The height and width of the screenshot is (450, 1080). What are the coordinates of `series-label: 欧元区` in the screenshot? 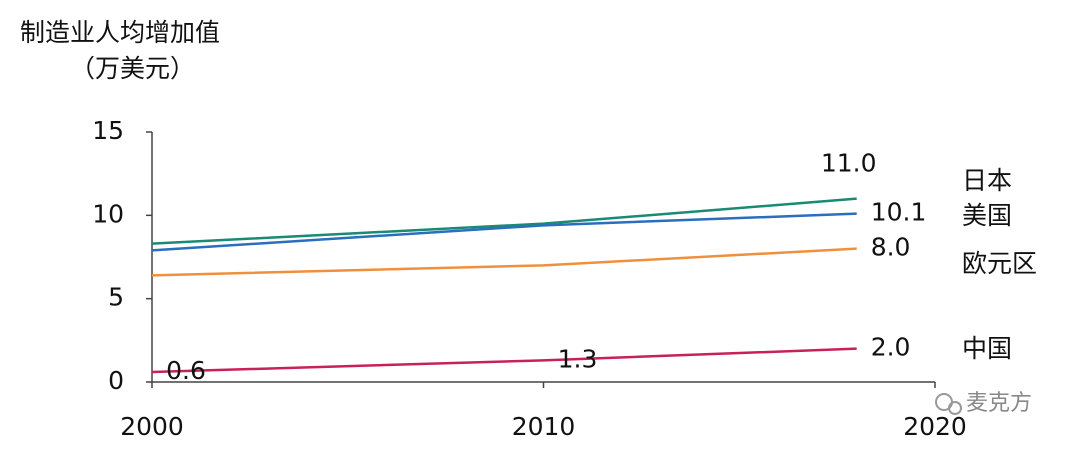 It's located at (999, 263).